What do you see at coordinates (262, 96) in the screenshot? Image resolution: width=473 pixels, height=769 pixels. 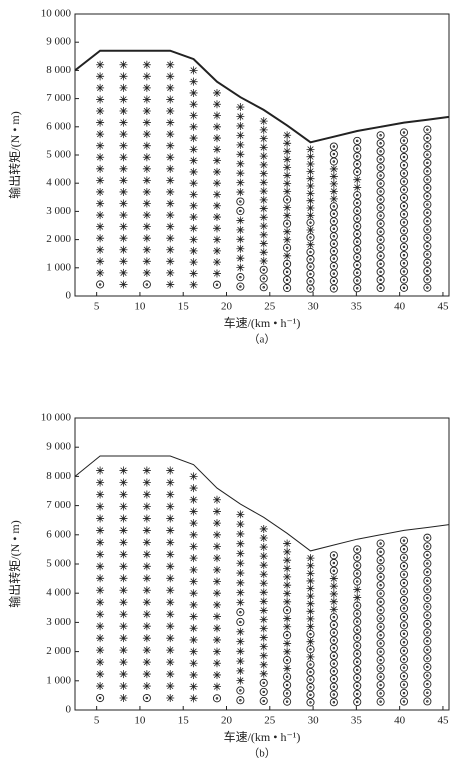 I see `boundary-line` at bounding box center [262, 96].